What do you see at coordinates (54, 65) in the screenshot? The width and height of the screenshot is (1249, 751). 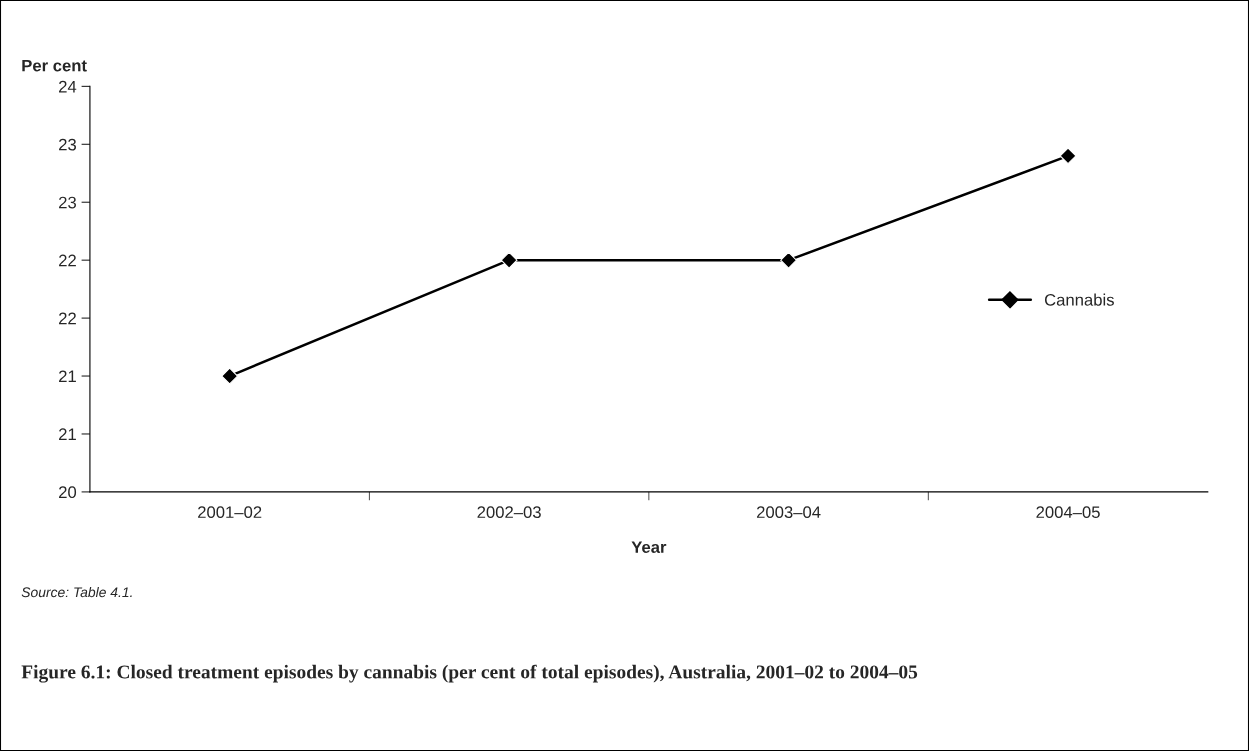 I see `y-axis-title: Per cent` at bounding box center [54, 65].